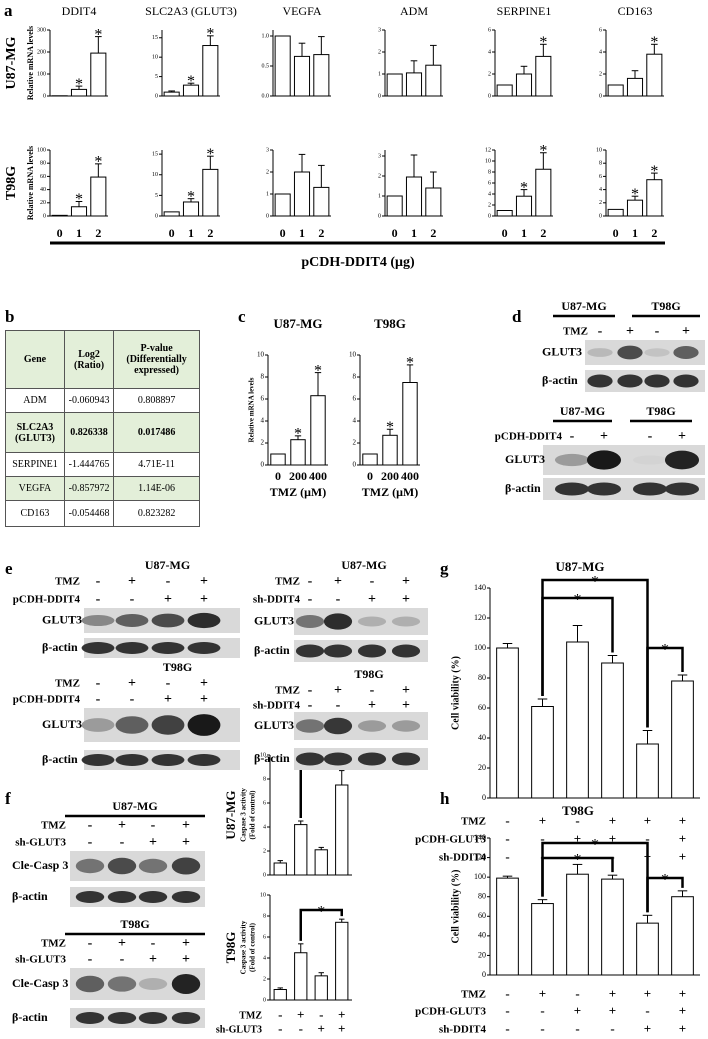 The width and height of the screenshot is (708, 1039). Describe the element at coordinates (635, 11) in the screenshot. I see `gene-title: CD163` at that location.